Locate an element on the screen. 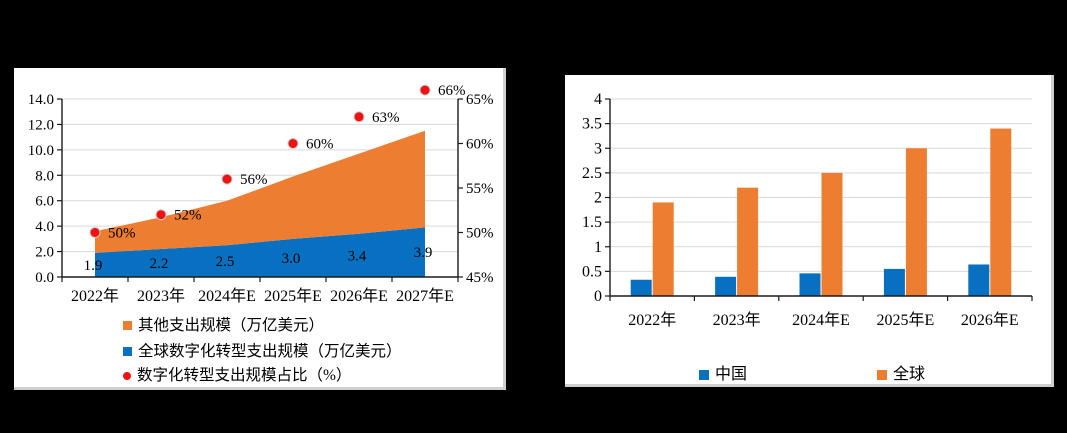 Image resolution: width=1067 pixels, height=433 pixels. value-label: 2.5 is located at coordinates (225, 262).